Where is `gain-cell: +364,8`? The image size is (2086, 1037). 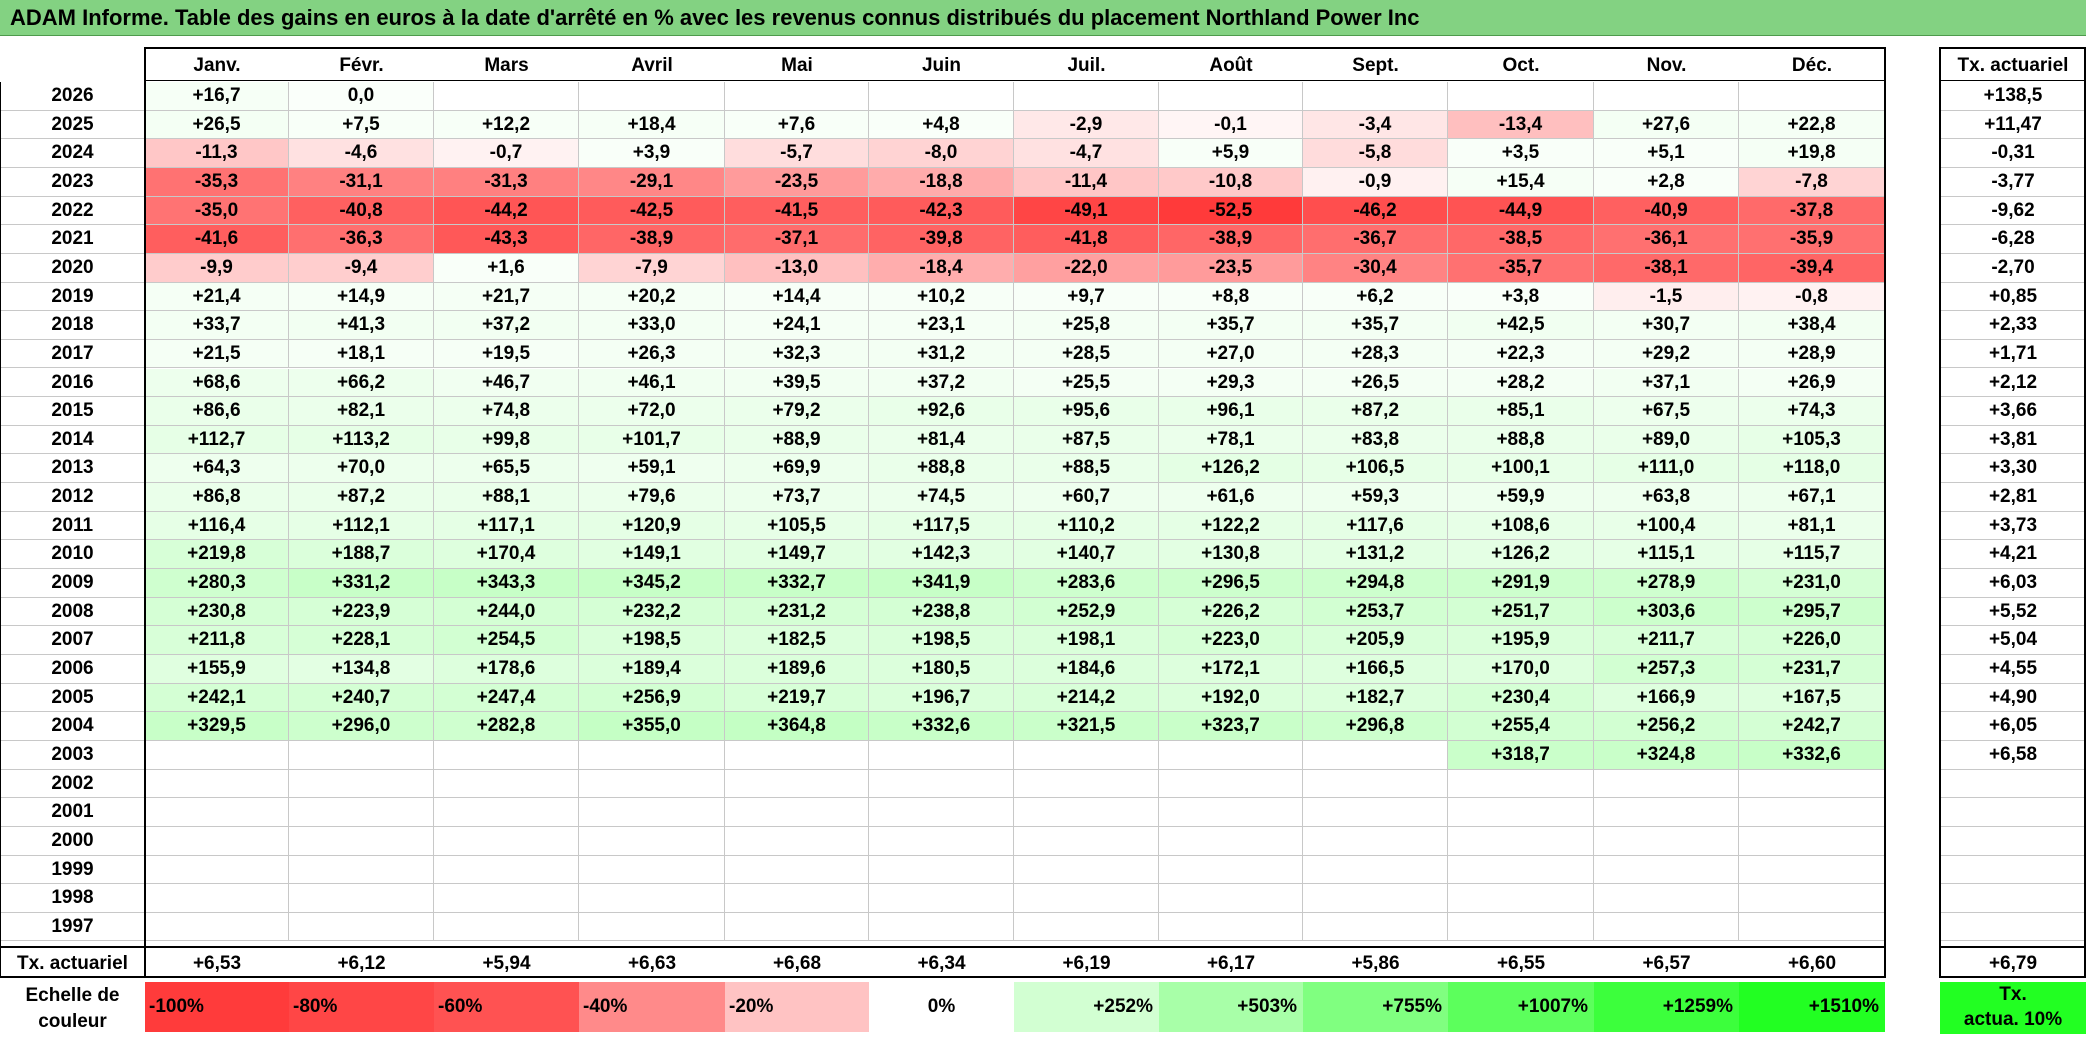
gain-cell: +364,8 is located at coordinates (797, 726).